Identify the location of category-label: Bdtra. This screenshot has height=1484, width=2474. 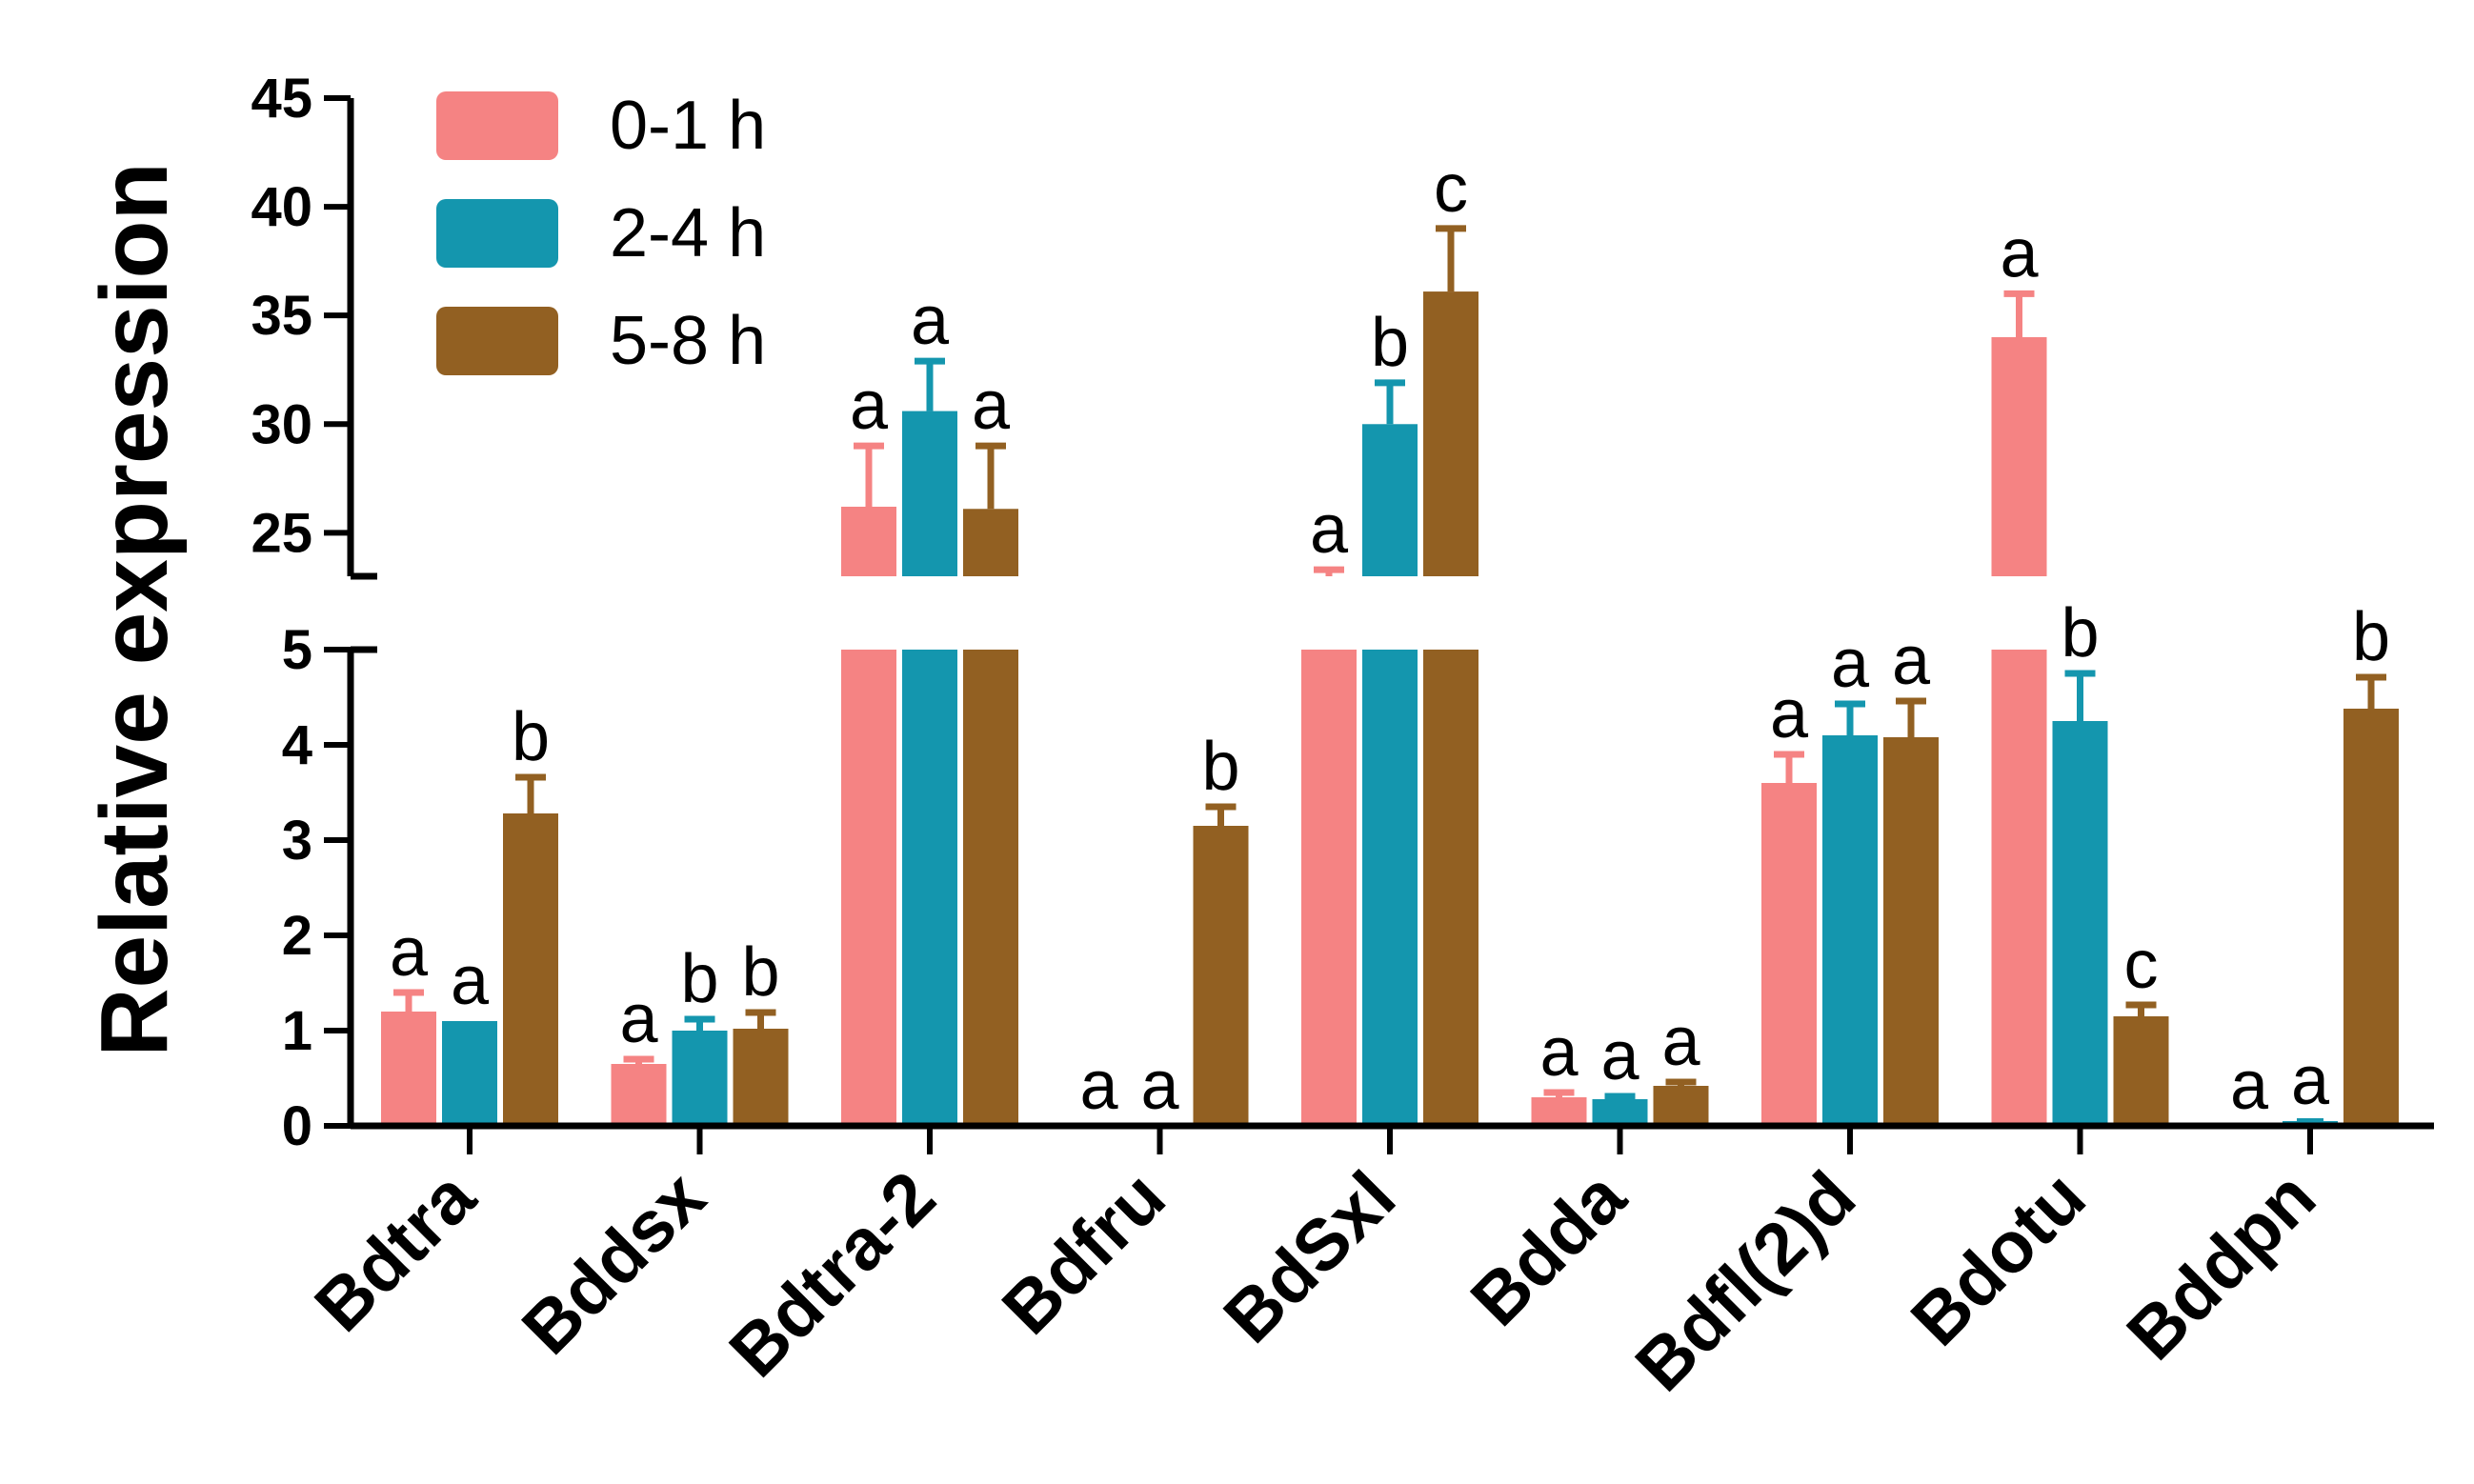
(396, 1251).